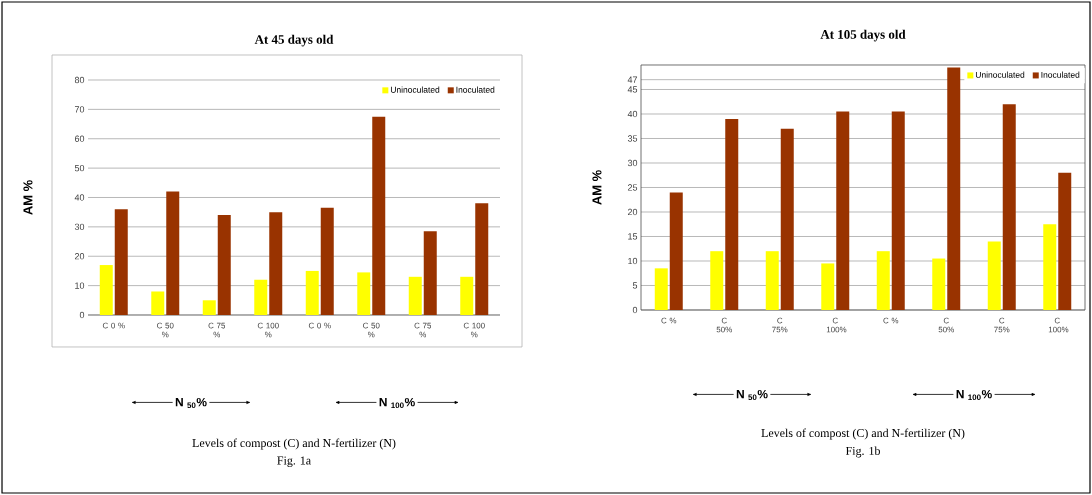 Image resolution: width=1092 pixels, height=495 pixels. What do you see at coordinates (632, 138) in the screenshot?
I see `y-tick-label: 35` at bounding box center [632, 138].